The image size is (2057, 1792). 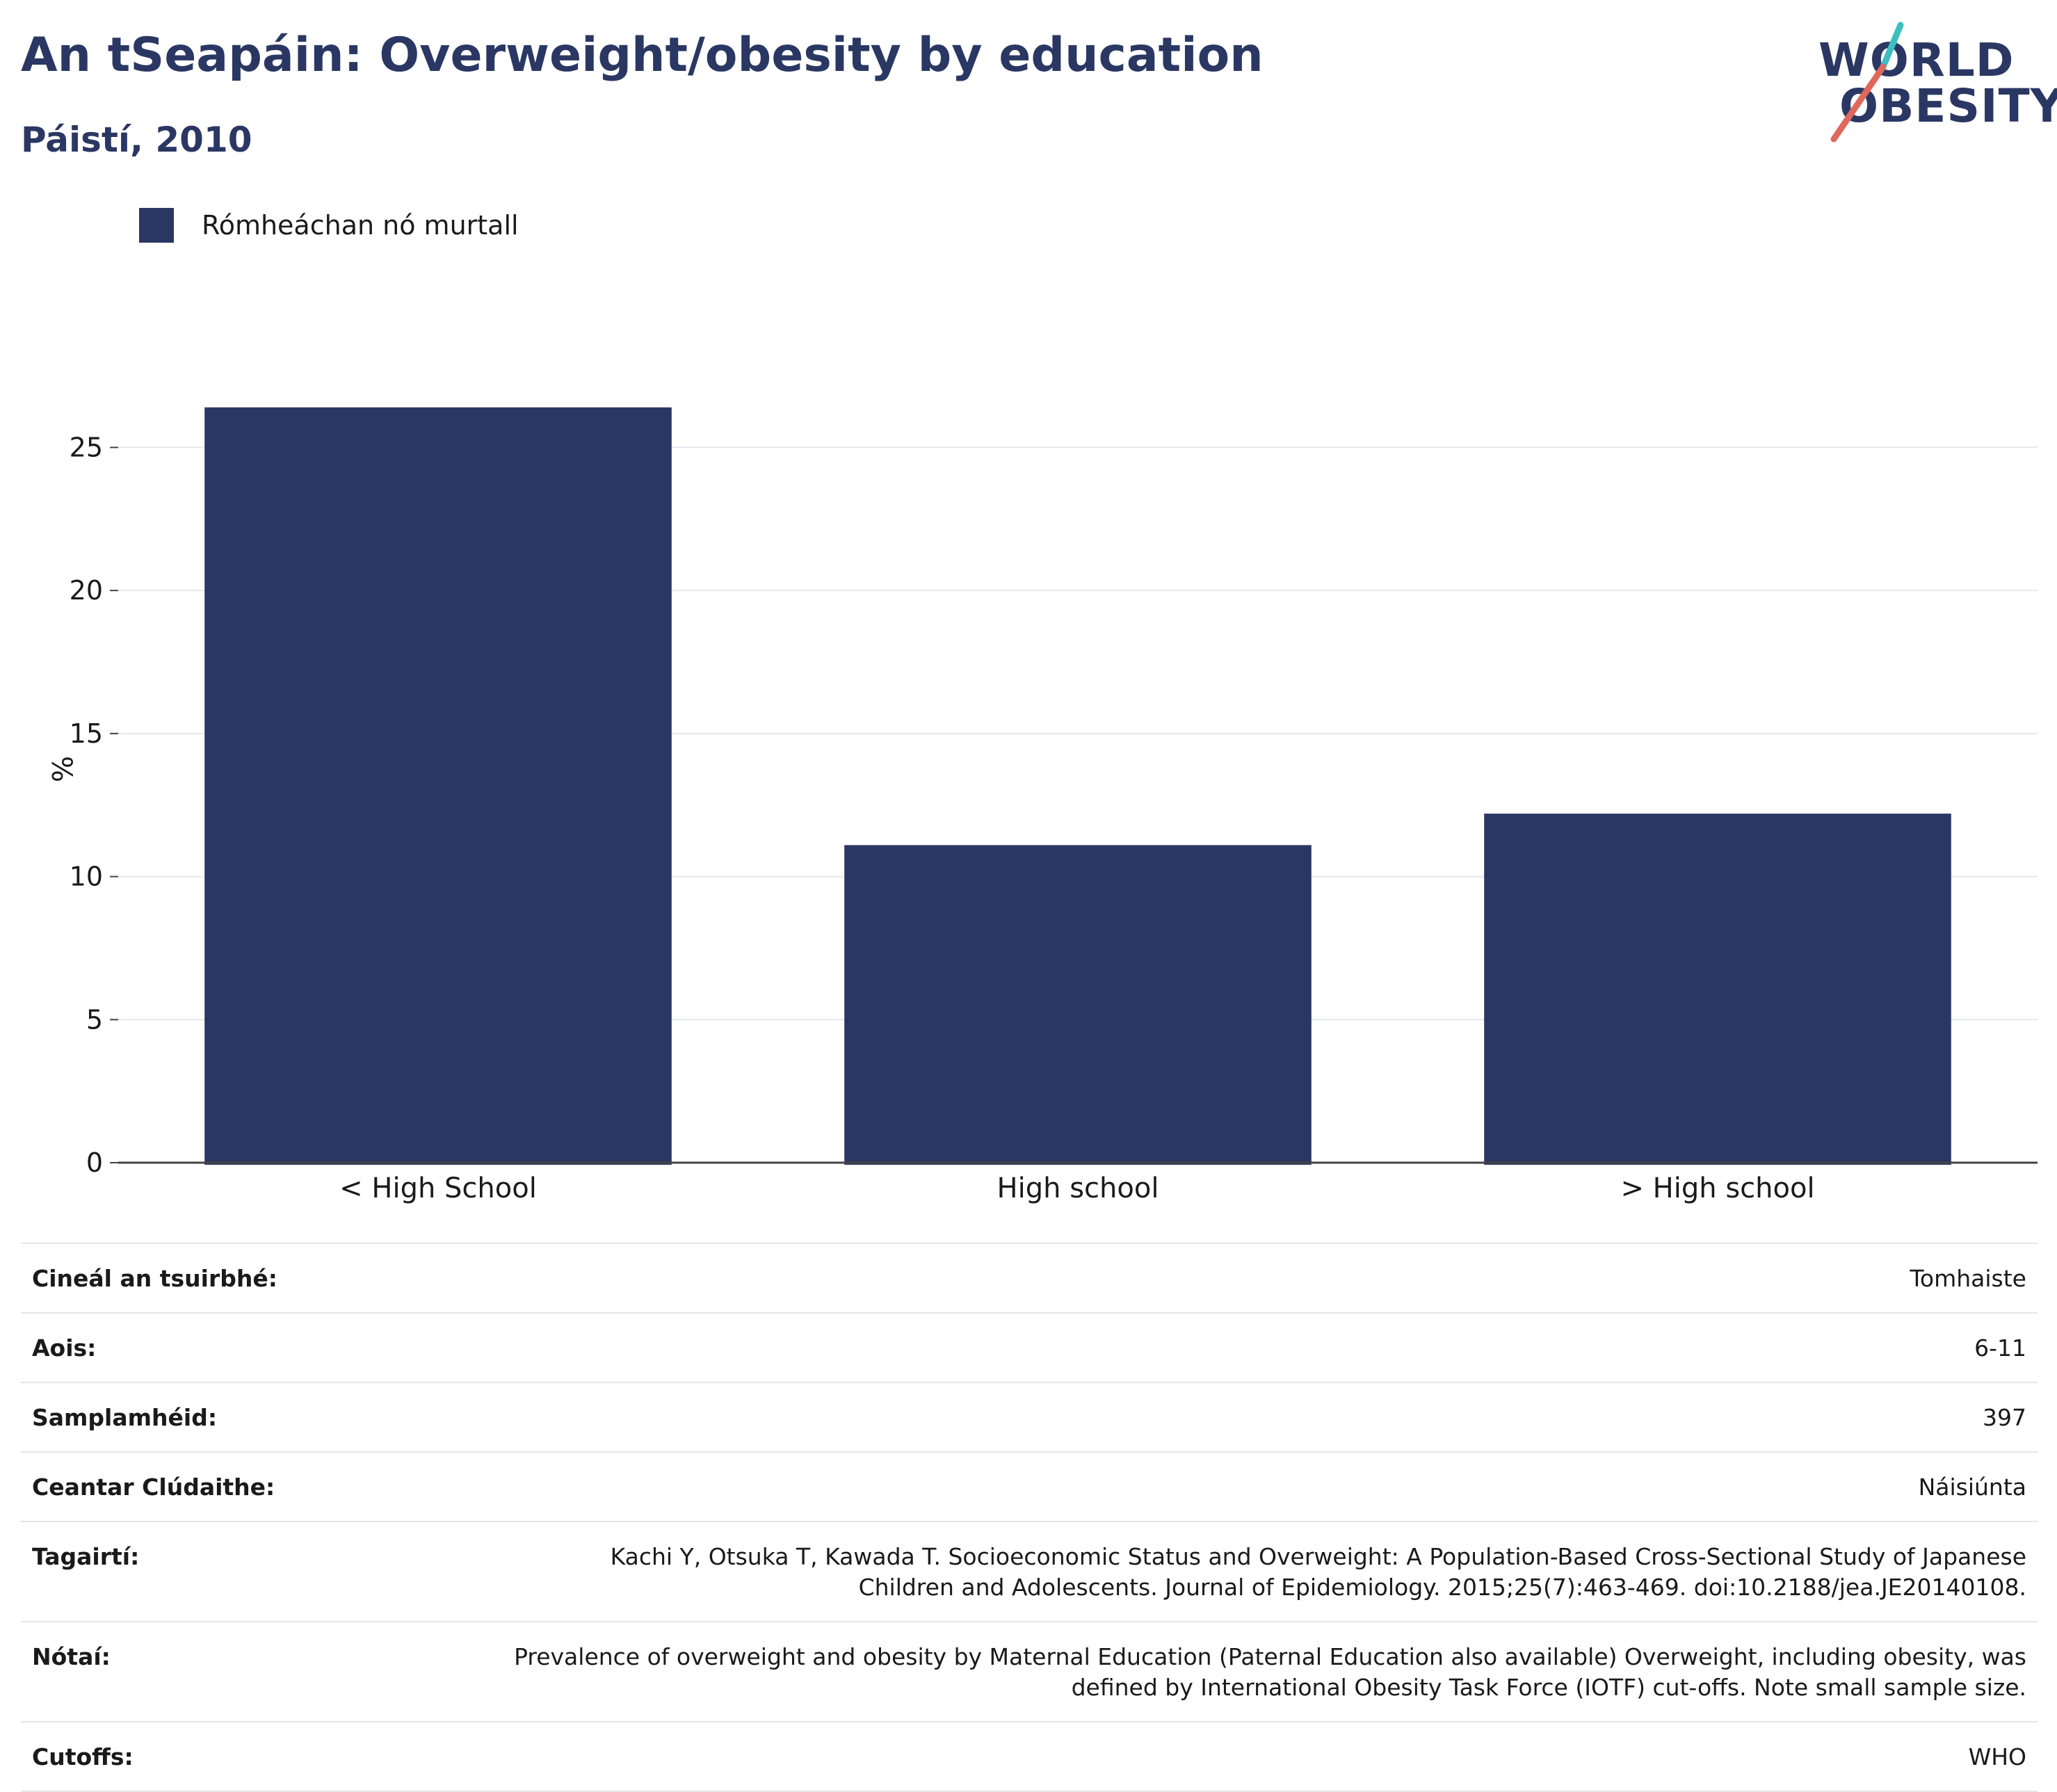 What do you see at coordinates (1029, 1757) in the screenshot?
I see `metadata-row: Cutoffs: WHO` at bounding box center [1029, 1757].